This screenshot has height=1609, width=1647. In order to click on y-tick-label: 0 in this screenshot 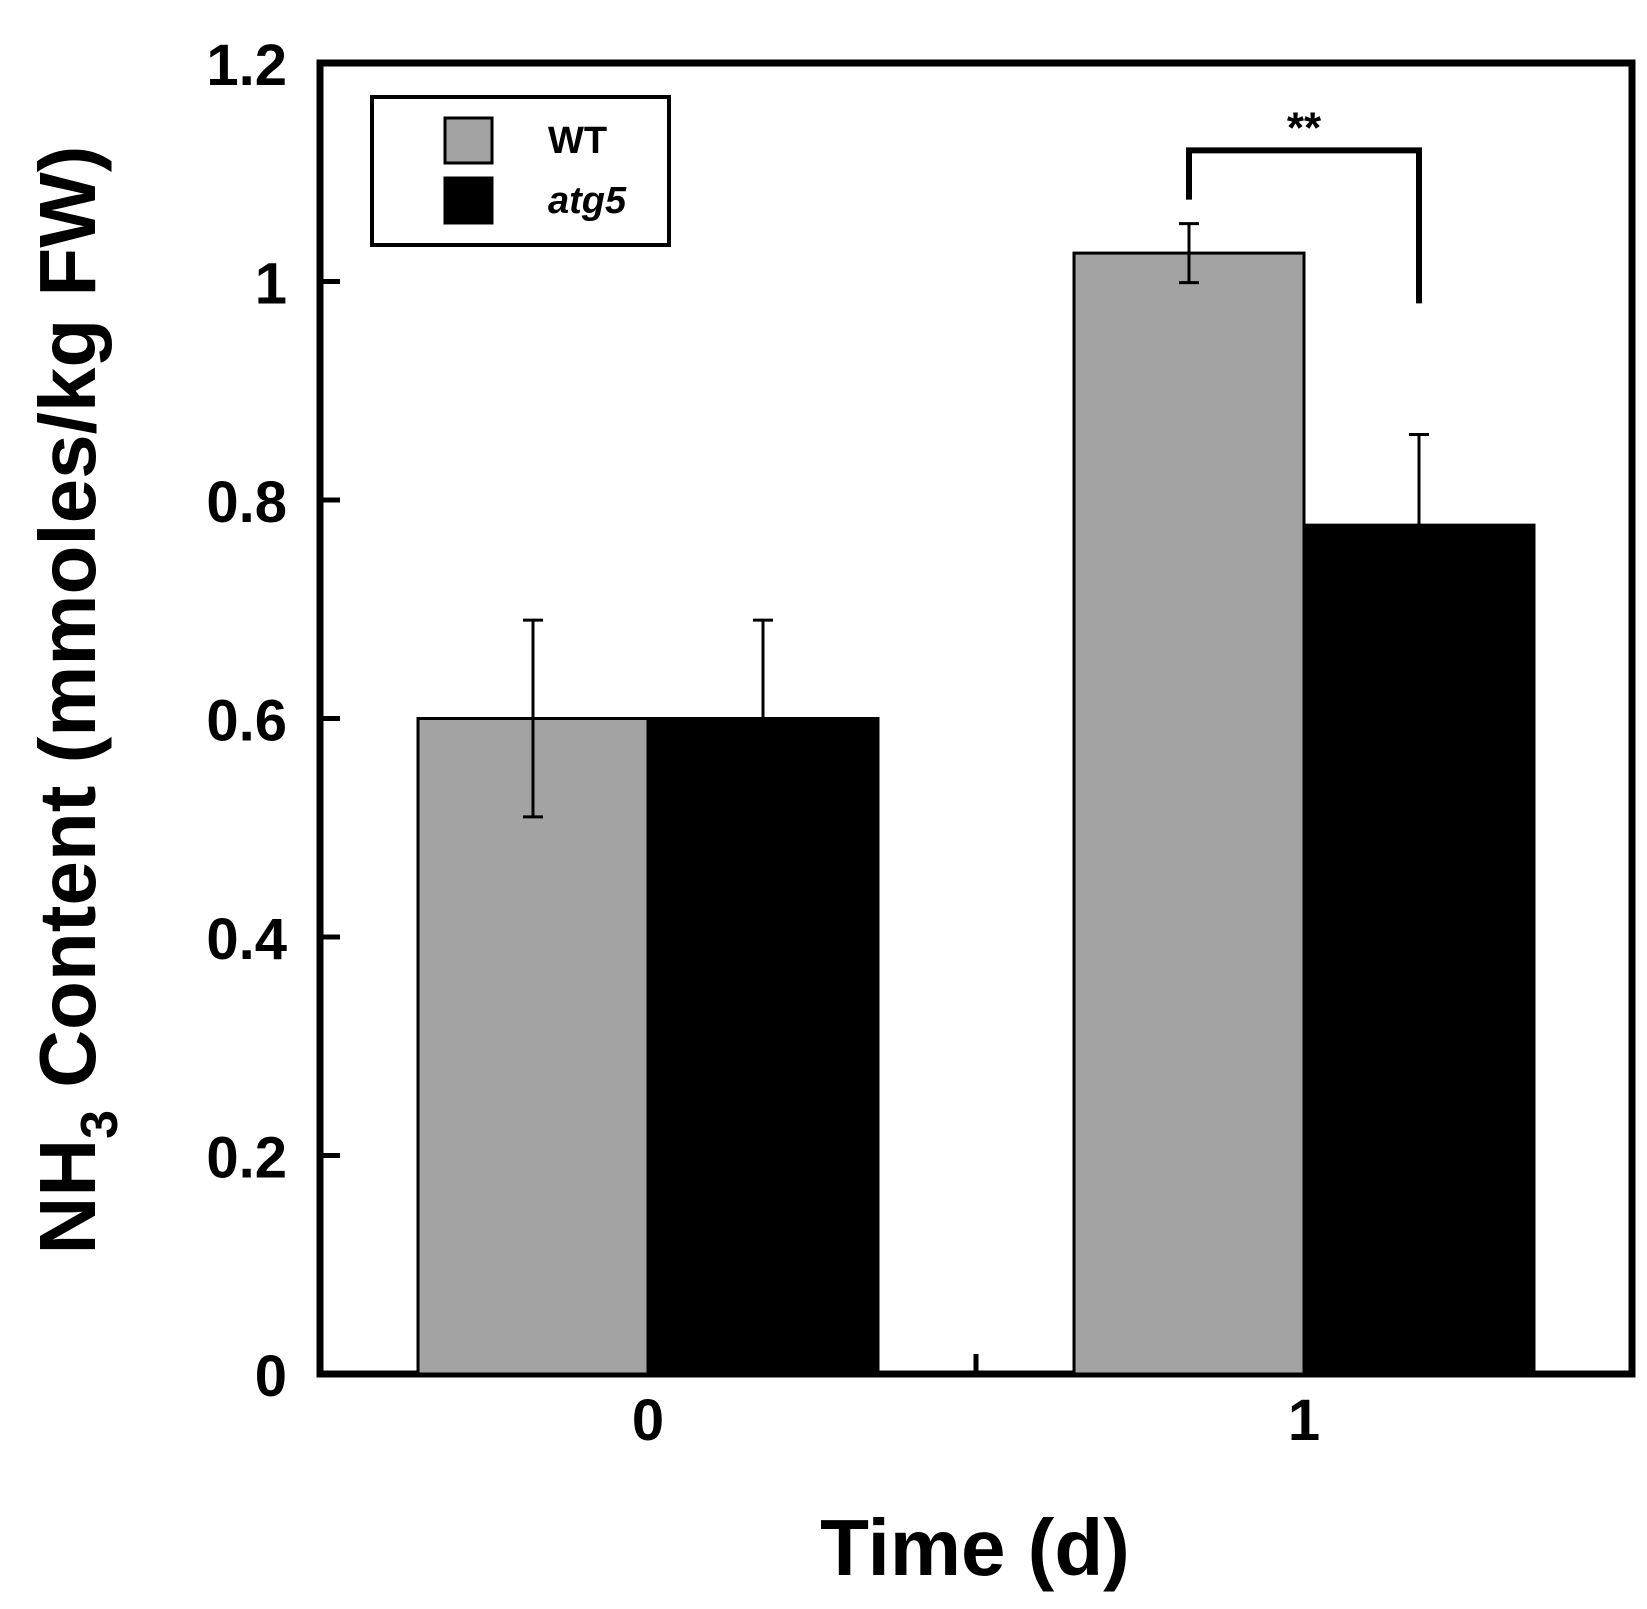, I will do `click(271, 1376)`.